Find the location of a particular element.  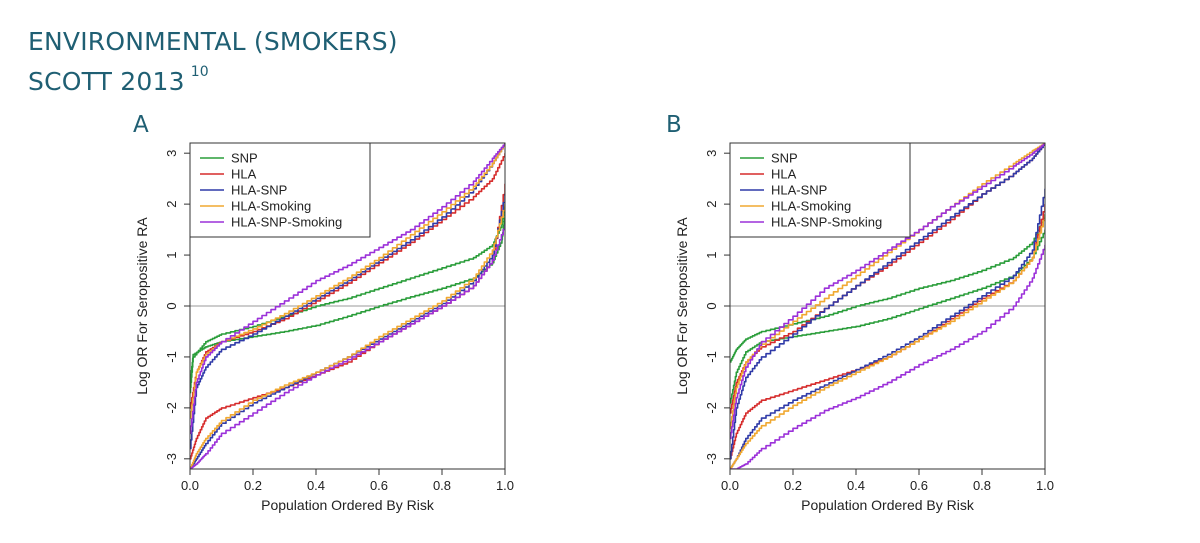

series-line-hla-smoking-lower is located at coordinates (887, 341).